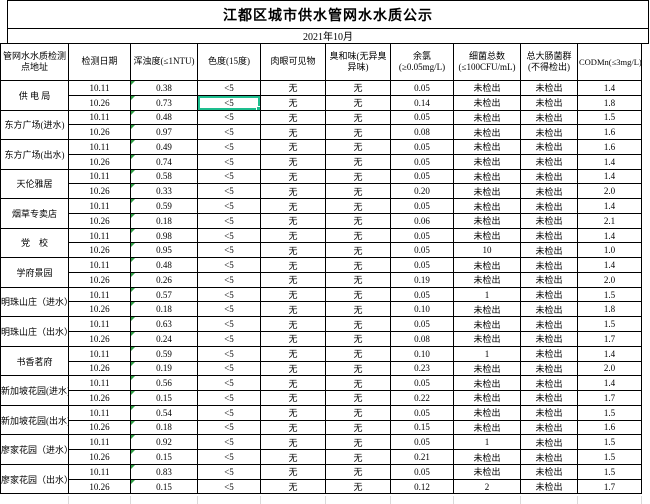  What do you see at coordinates (164, 250) in the screenshot?
I see `cell-turbidity: 0.95` at bounding box center [164, 250].